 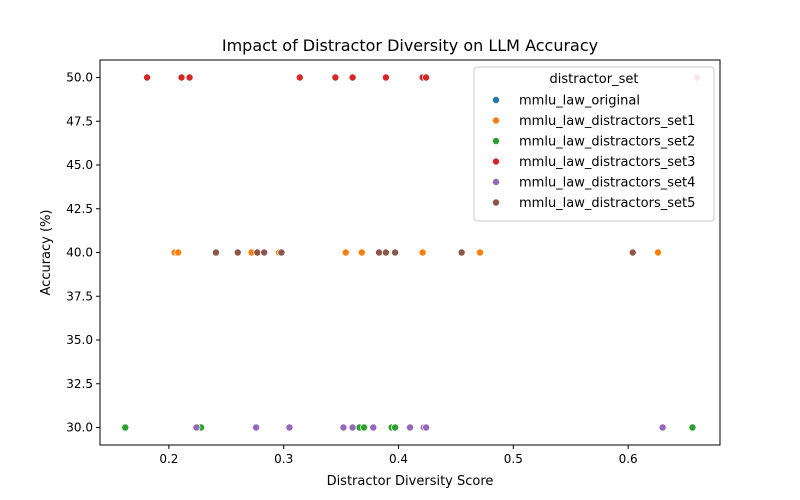 I want to click on y-axis-label: Accuracy (%), so click(x=46, y=253).